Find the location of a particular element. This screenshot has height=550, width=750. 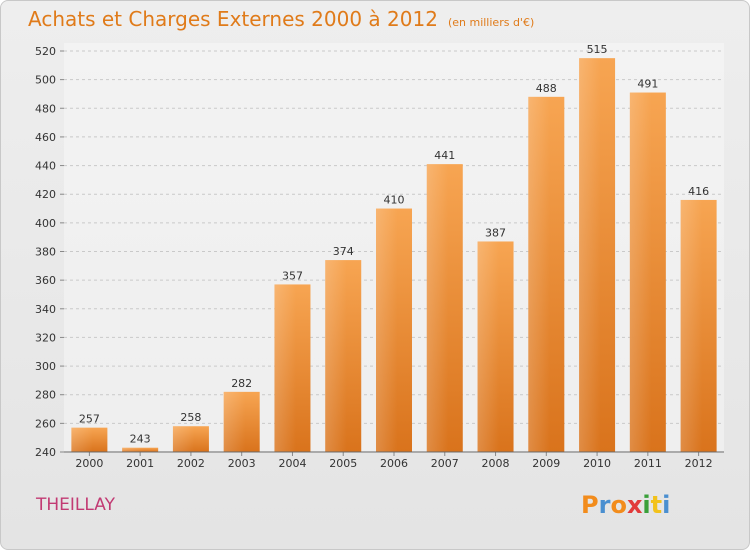

x-tick-label: 2000 is located at coordinates (89, 463).